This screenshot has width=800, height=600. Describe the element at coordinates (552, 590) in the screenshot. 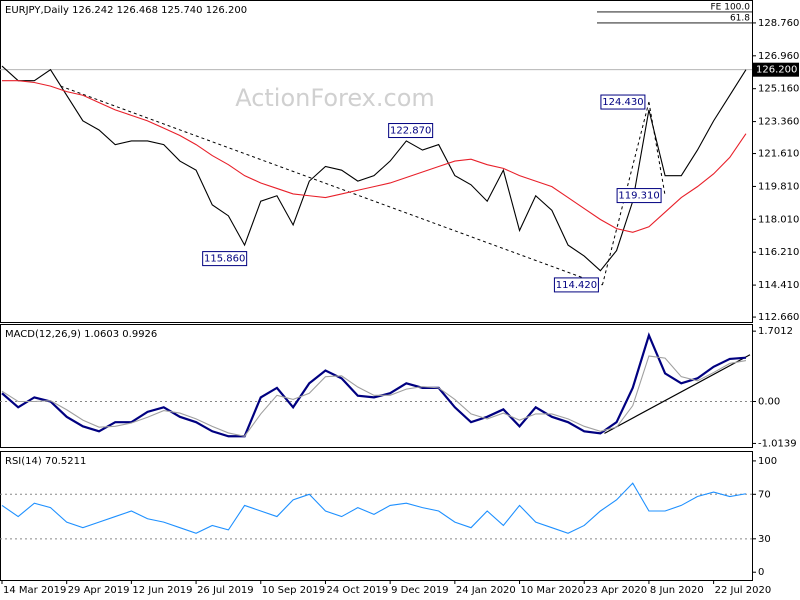

I see `x-tick-label: 10 Mar 2020` at that location.